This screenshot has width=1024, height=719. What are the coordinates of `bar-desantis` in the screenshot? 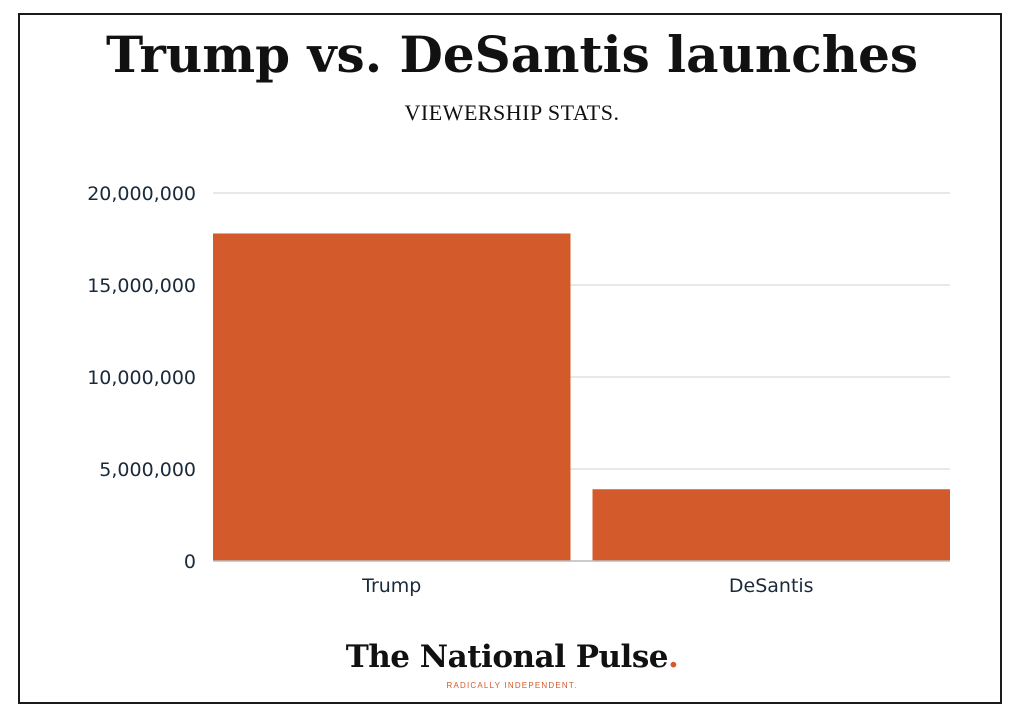 It's located at (771, 525).